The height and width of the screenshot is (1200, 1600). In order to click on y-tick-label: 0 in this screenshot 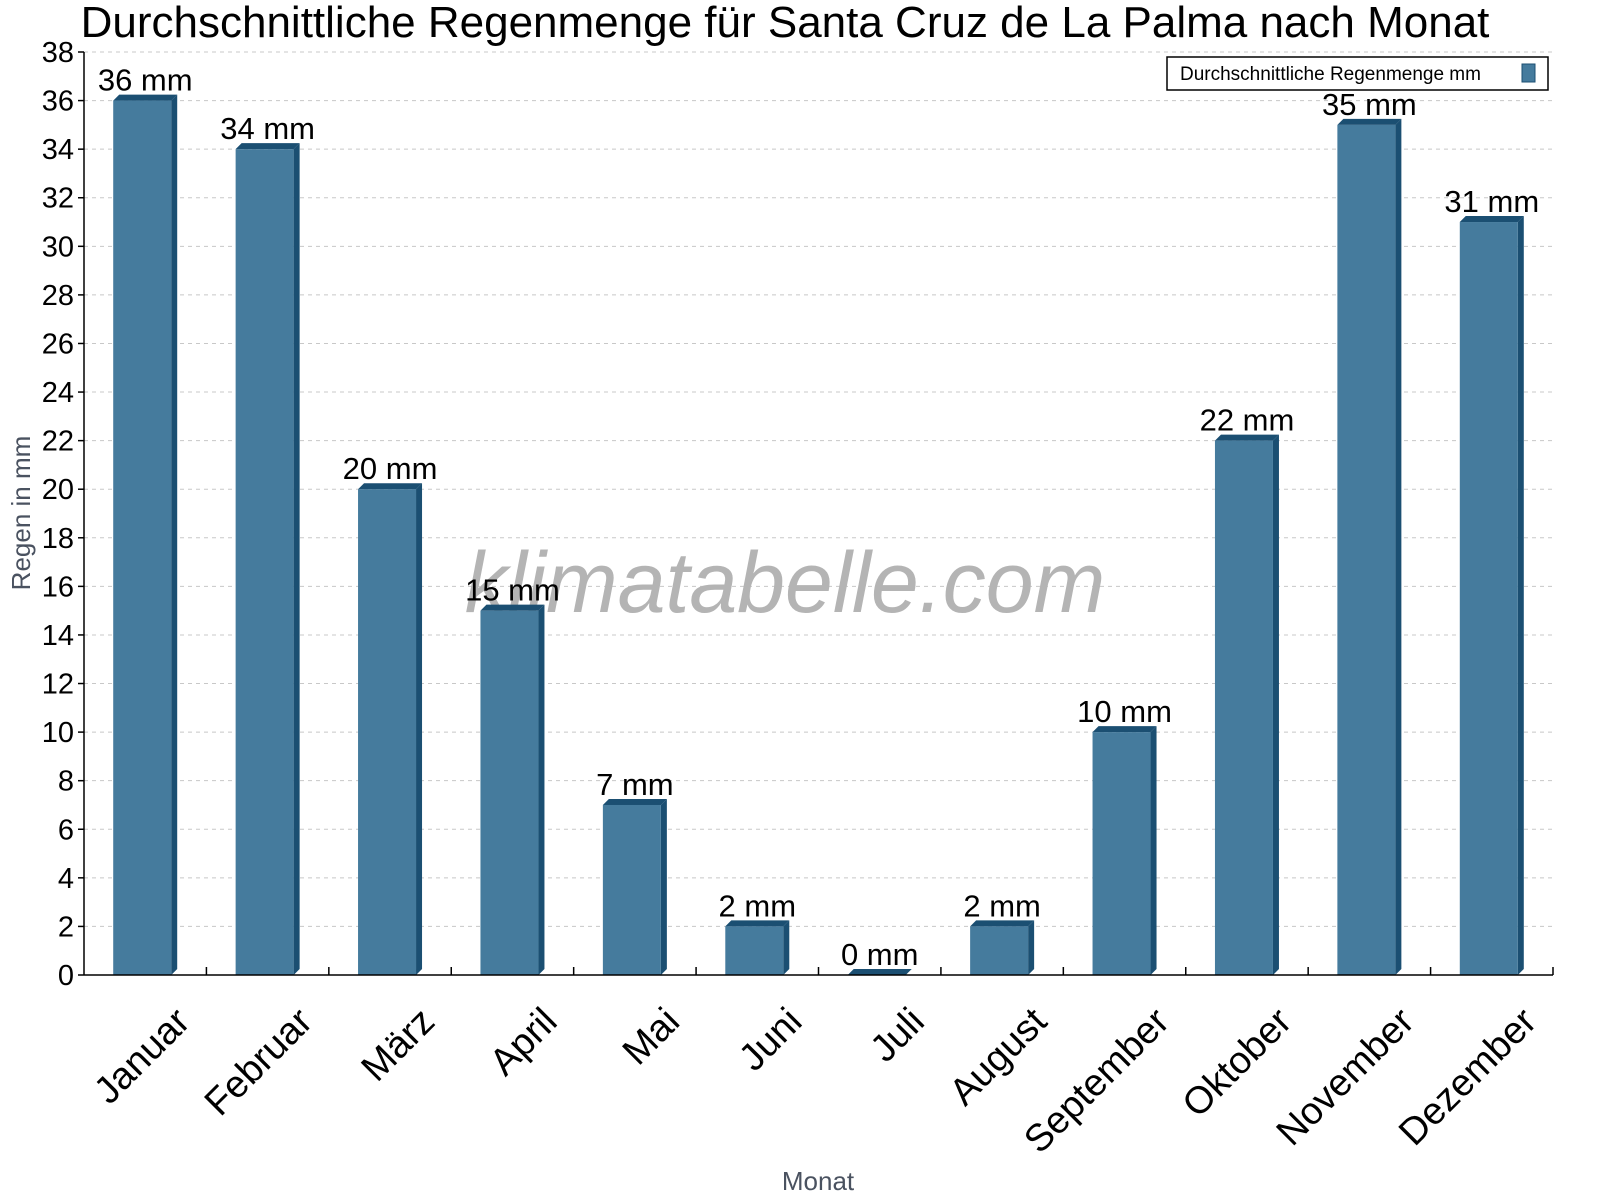, I will do `click(66, 976)`.